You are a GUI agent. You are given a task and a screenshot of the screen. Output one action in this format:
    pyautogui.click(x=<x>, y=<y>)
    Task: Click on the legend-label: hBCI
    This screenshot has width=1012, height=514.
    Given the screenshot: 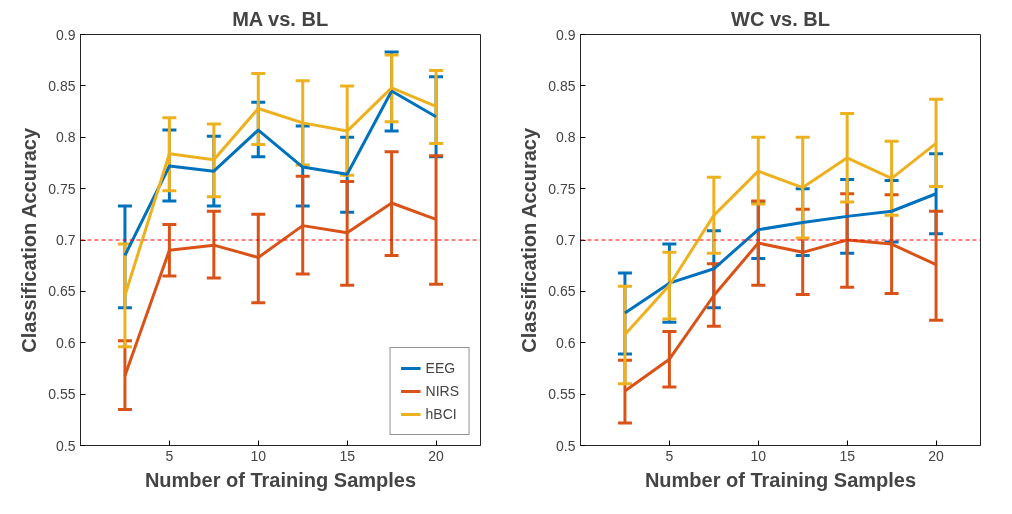 What is the action you would take?
    pyautogui.click(x=441, y=414)
    